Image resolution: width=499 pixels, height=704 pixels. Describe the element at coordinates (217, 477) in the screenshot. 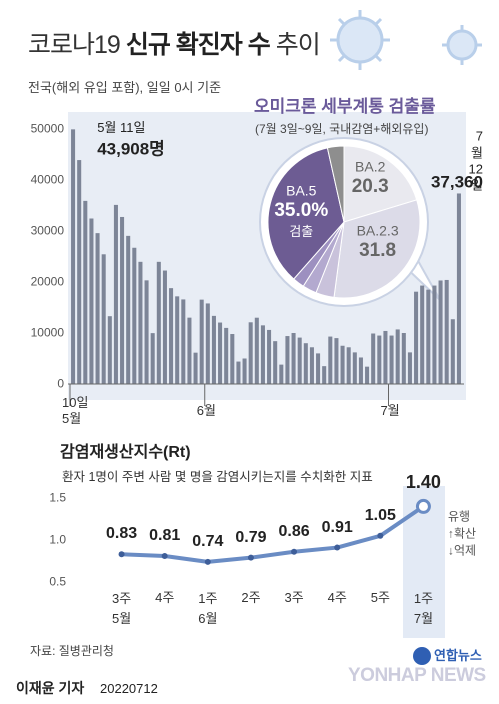

I see `rt-subtitle: 환자 1명이 주변 사람 몇 명을 감염시키는지를 수치화한 지표` at that location.